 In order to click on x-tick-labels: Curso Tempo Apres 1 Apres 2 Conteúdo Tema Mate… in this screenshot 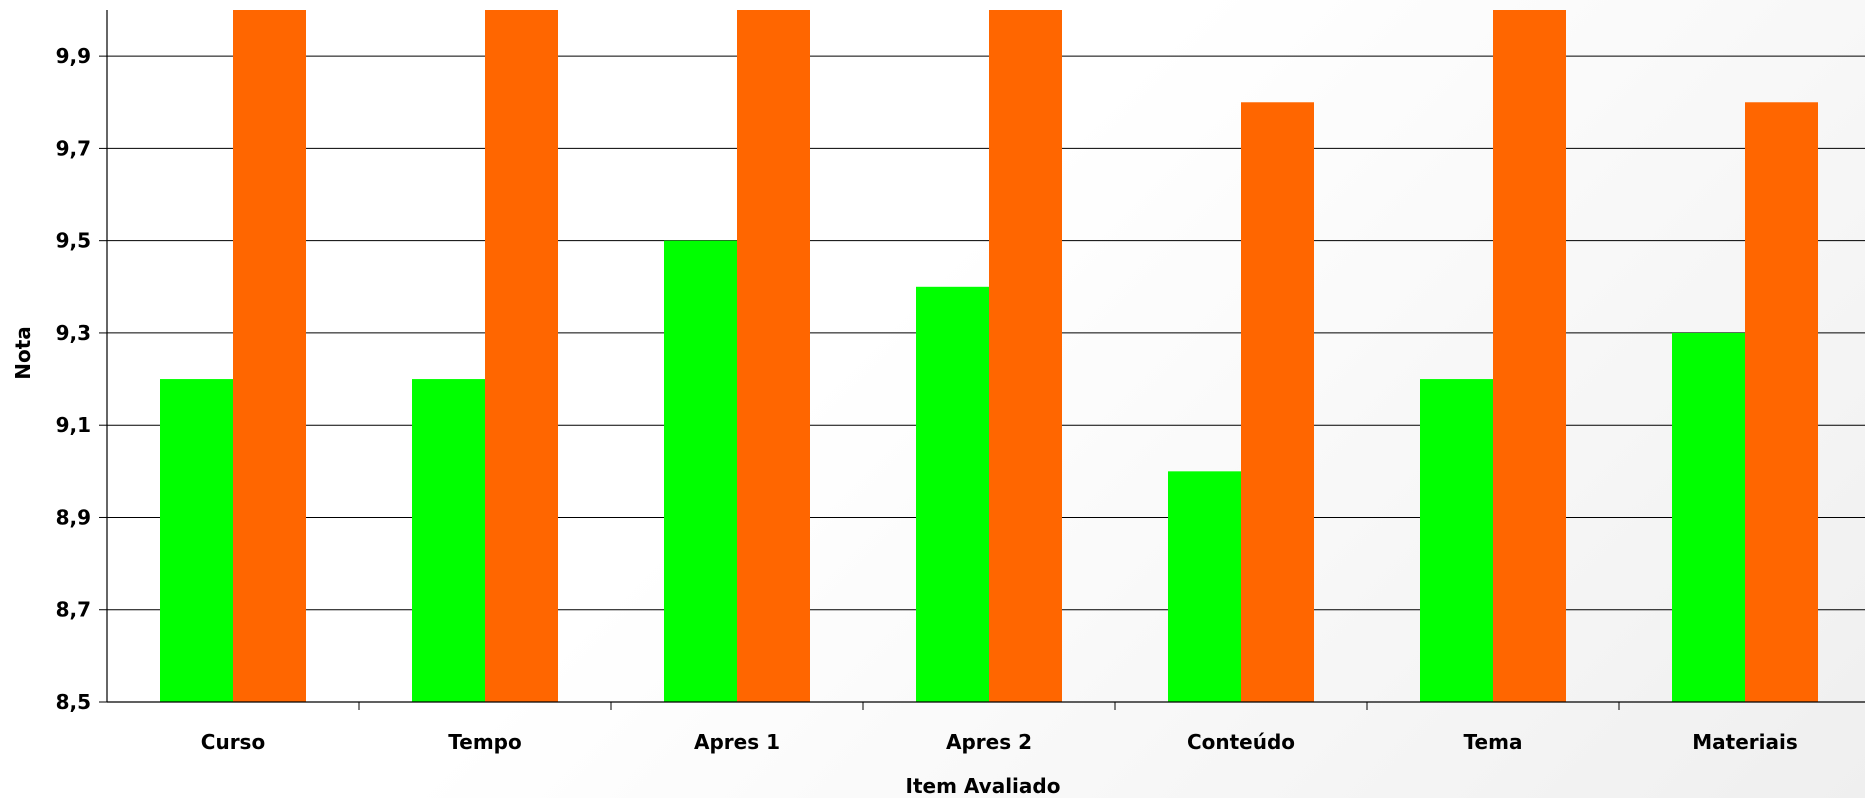, I will do `click(999, 742)`.